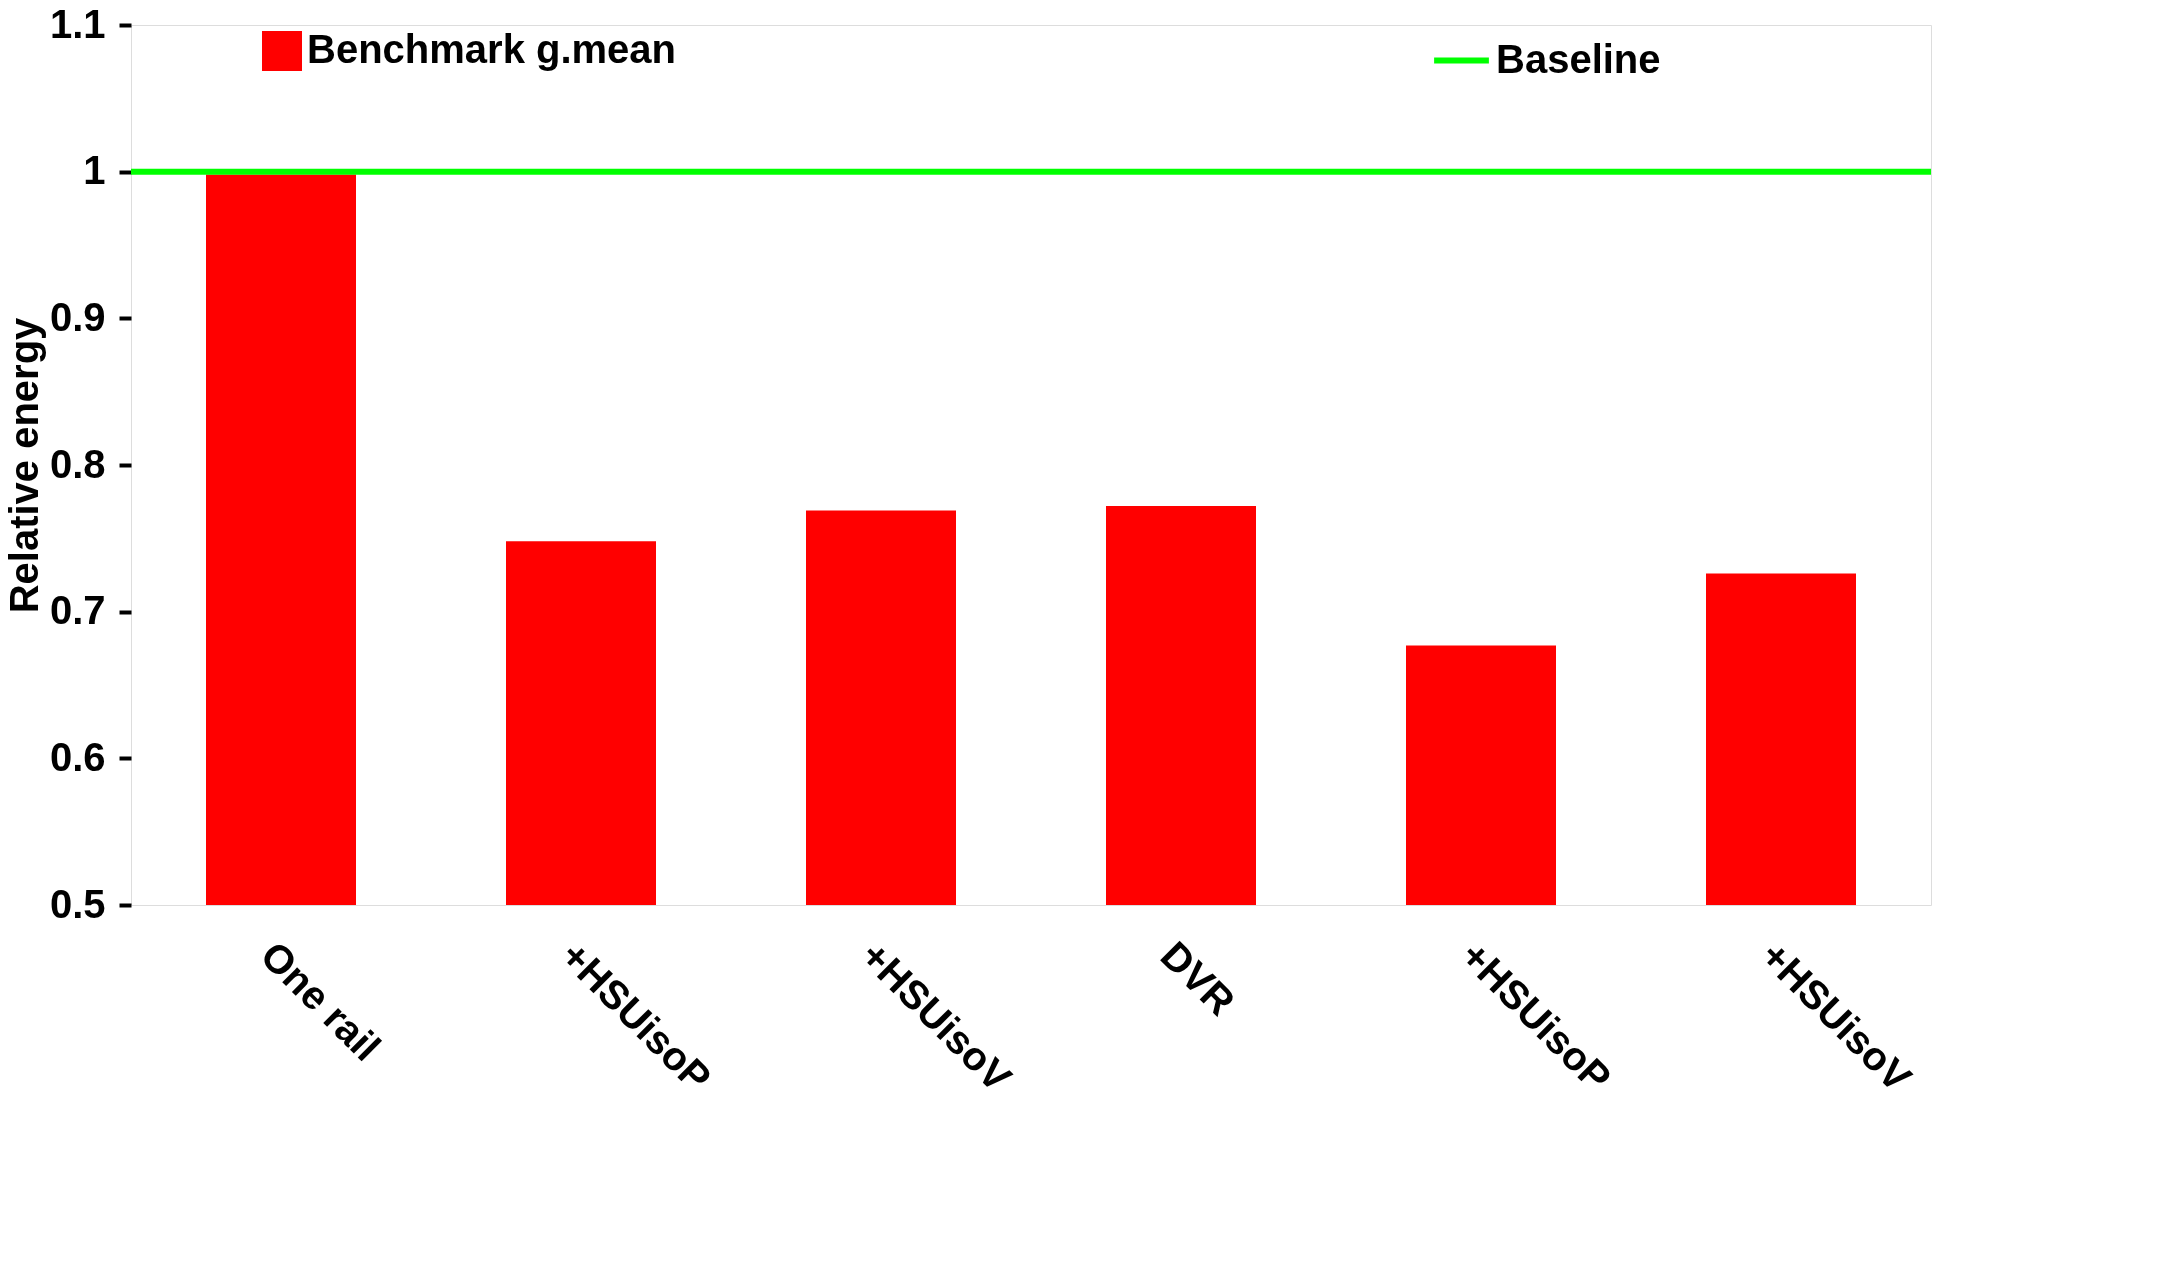  Describe the element at coordinates (492, 49) in the screenshot. I see `legend-label: Benchmark g.mean` at that location.